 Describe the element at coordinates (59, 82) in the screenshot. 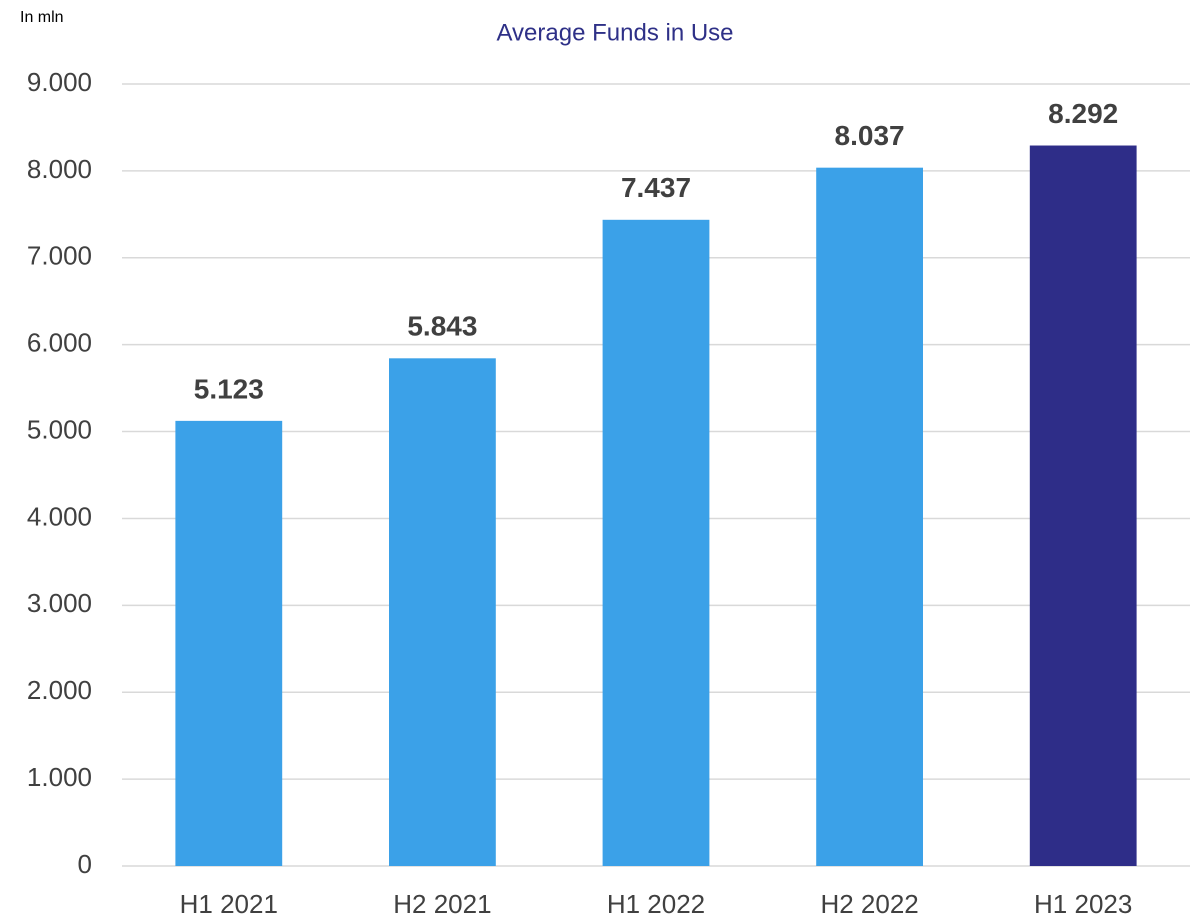

I see `y-tick-label: 9.000` at that location.